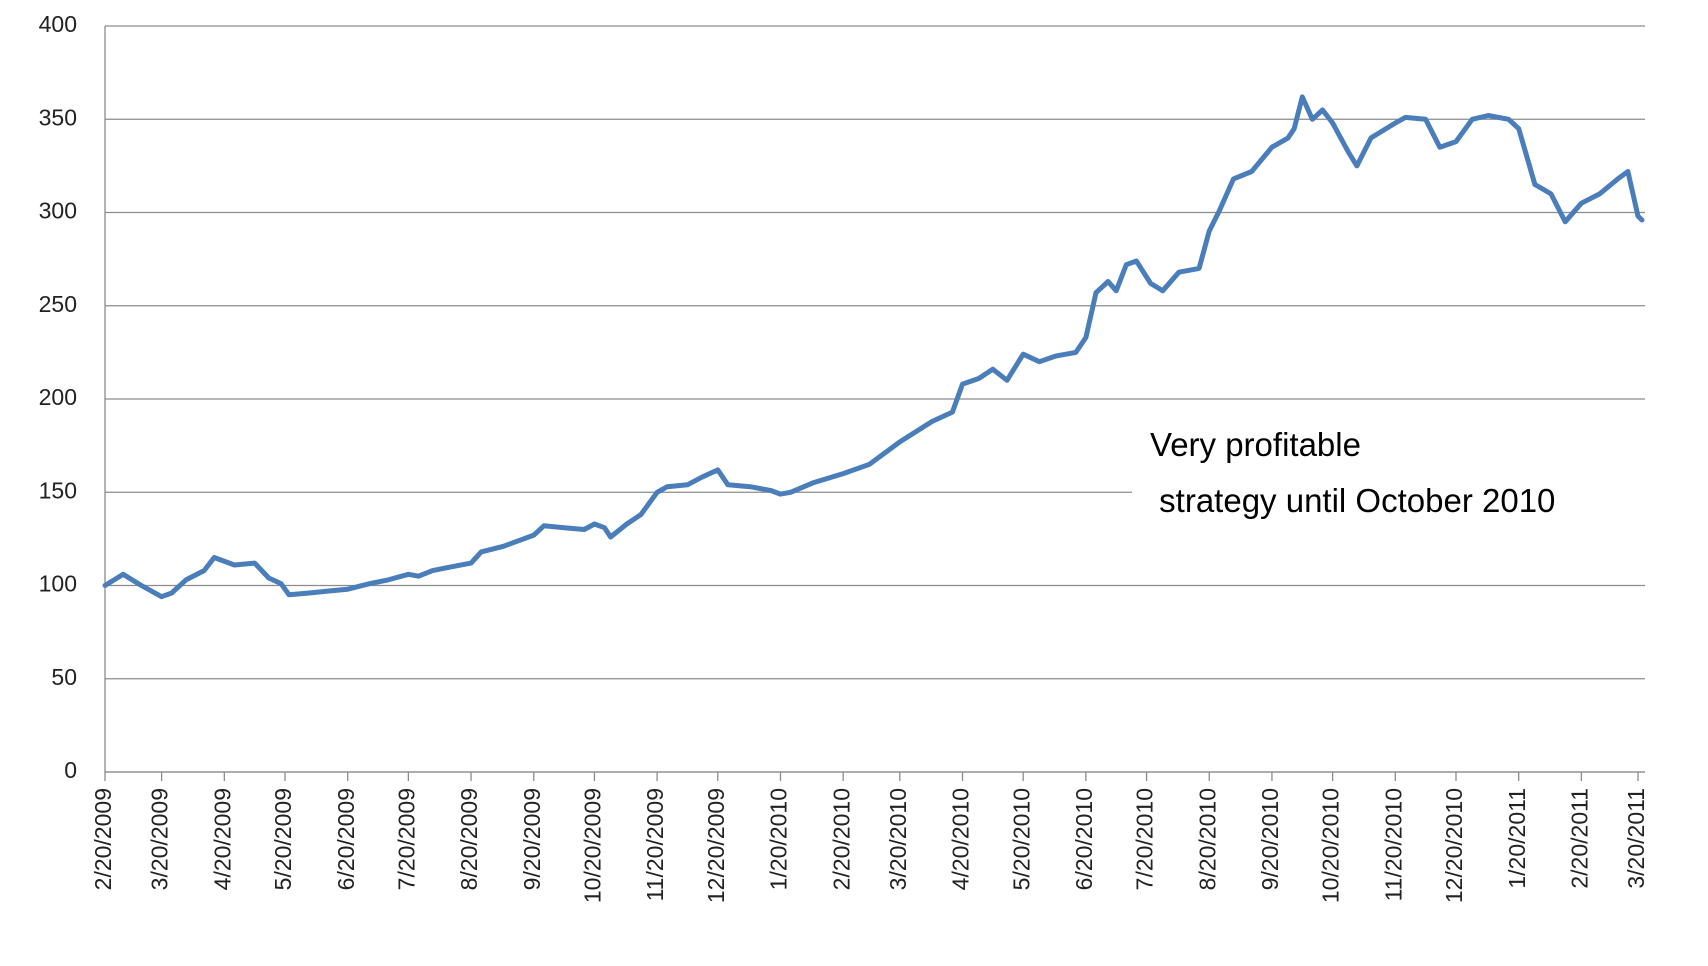 The image size is (1708, 966). Describe the element at coordinates (1084, 839) in the screenshot. I see `x-tick-label: 6/20/2010` at that location.